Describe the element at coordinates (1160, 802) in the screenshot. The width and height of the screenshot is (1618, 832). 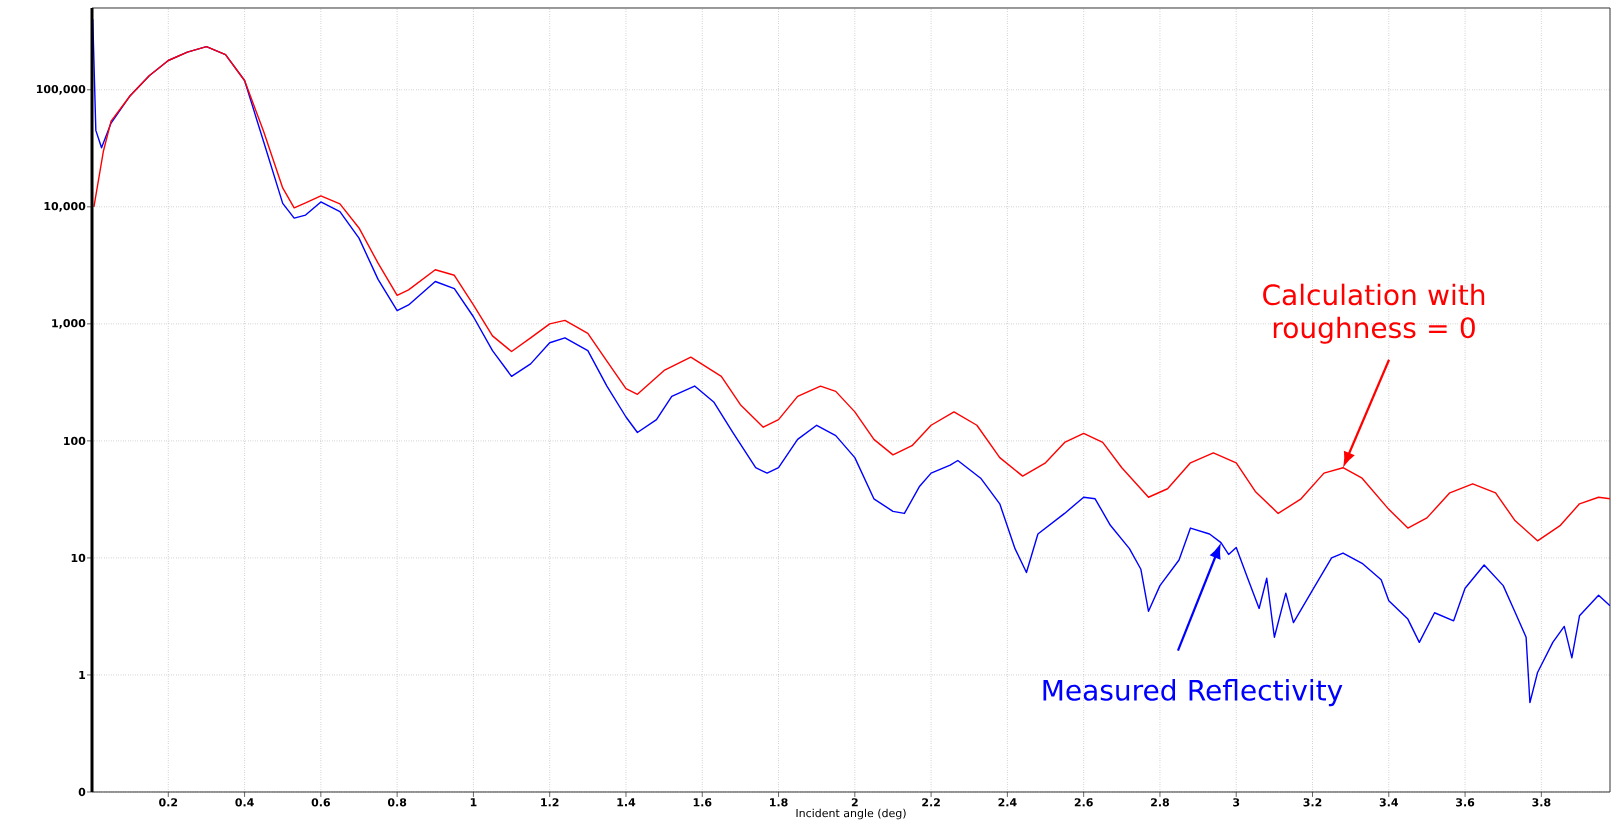
I see `x-tick-label: 2.8` at that location.